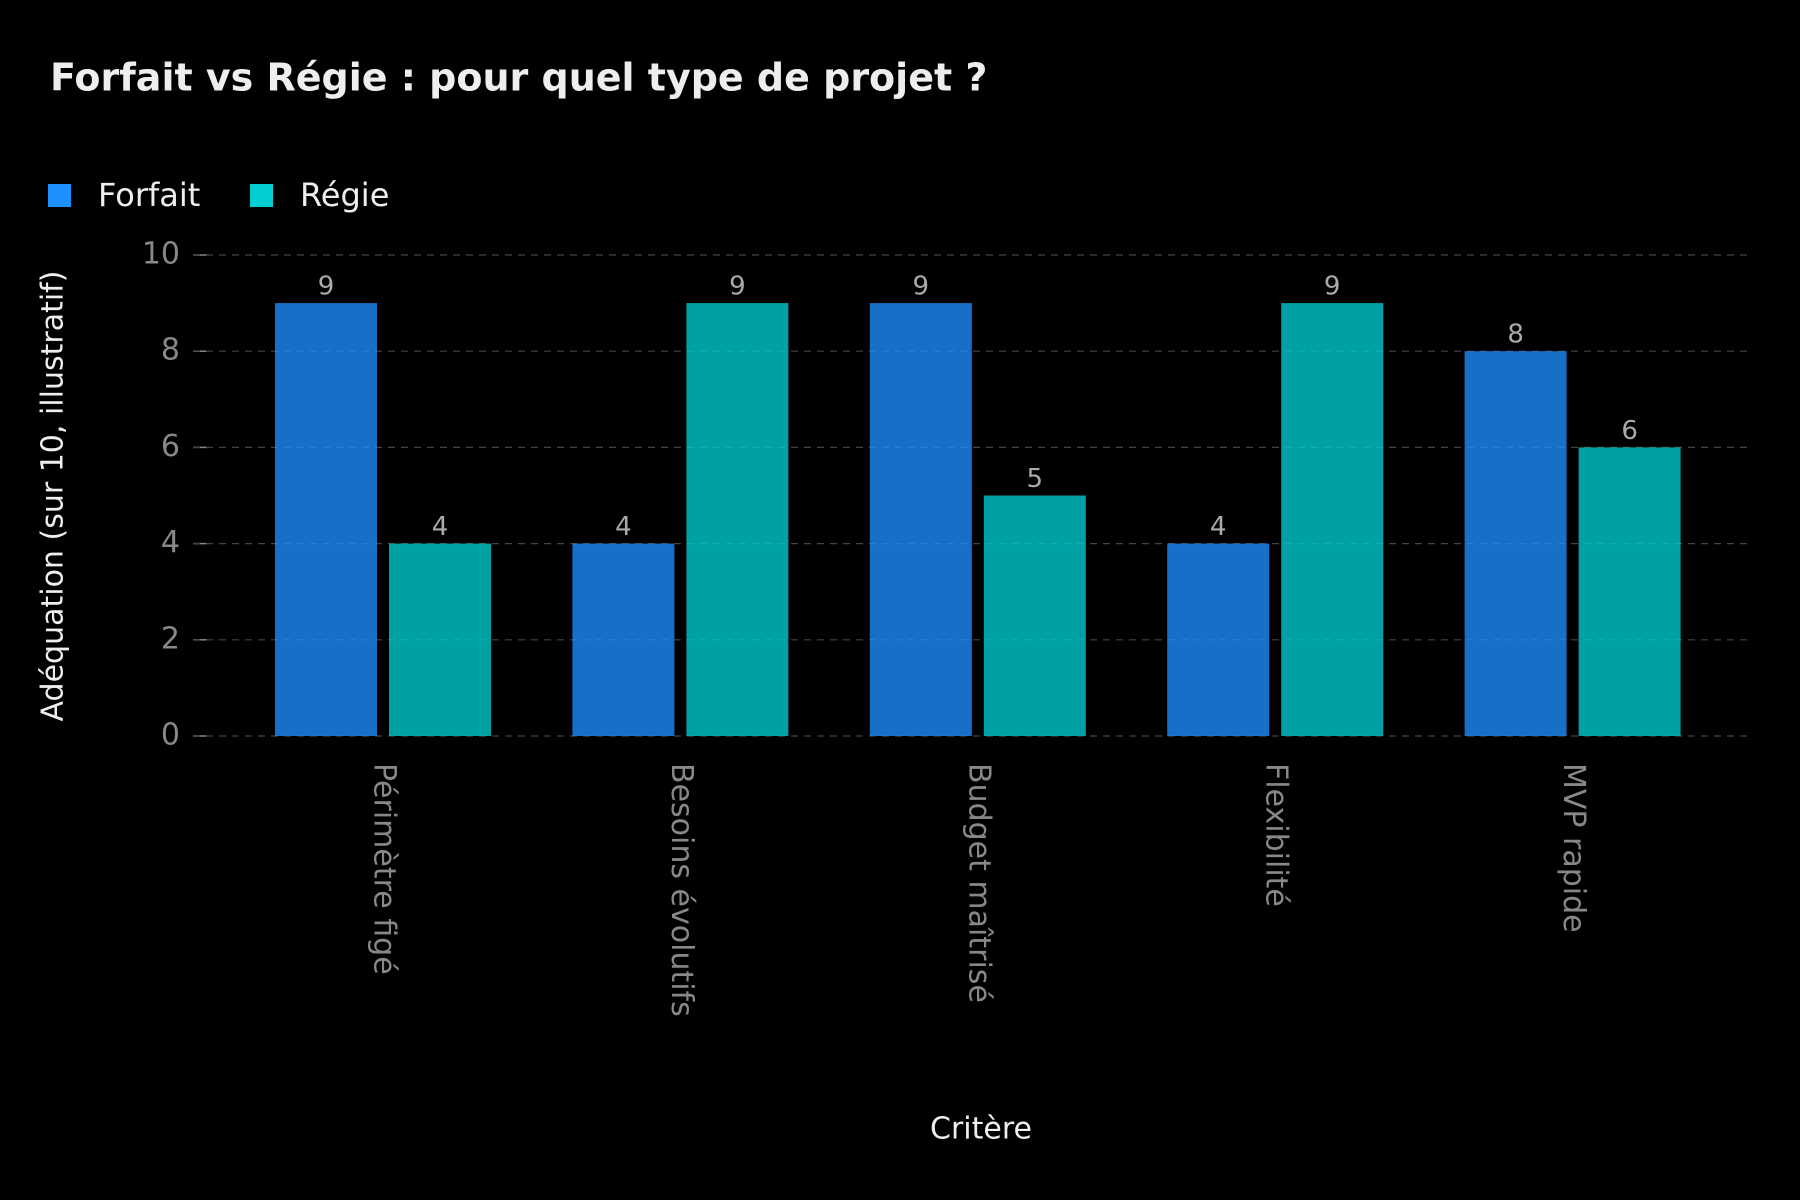 The image size is (1800, 1200). Describe the element at coordinates (170, 446) in the screenshot. I see `y-tick-label: 6` at that location.